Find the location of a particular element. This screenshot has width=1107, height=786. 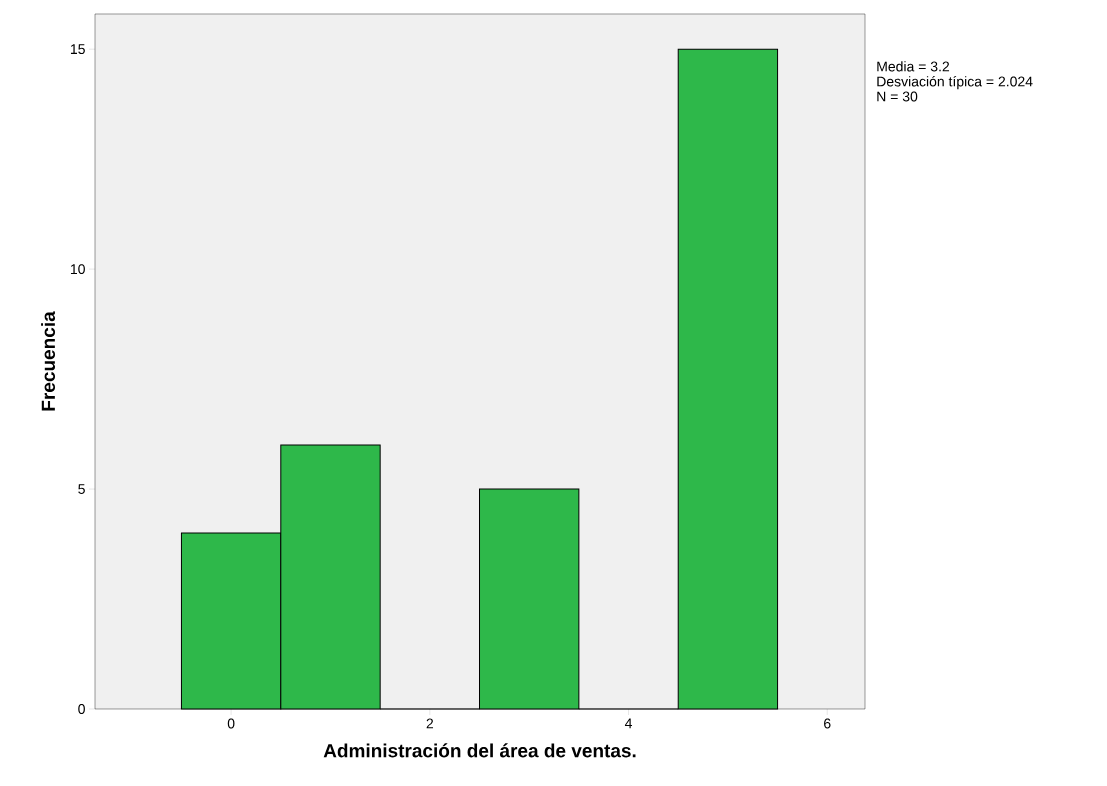

y-tick-label: 5 is located at coordinates (81, 489).